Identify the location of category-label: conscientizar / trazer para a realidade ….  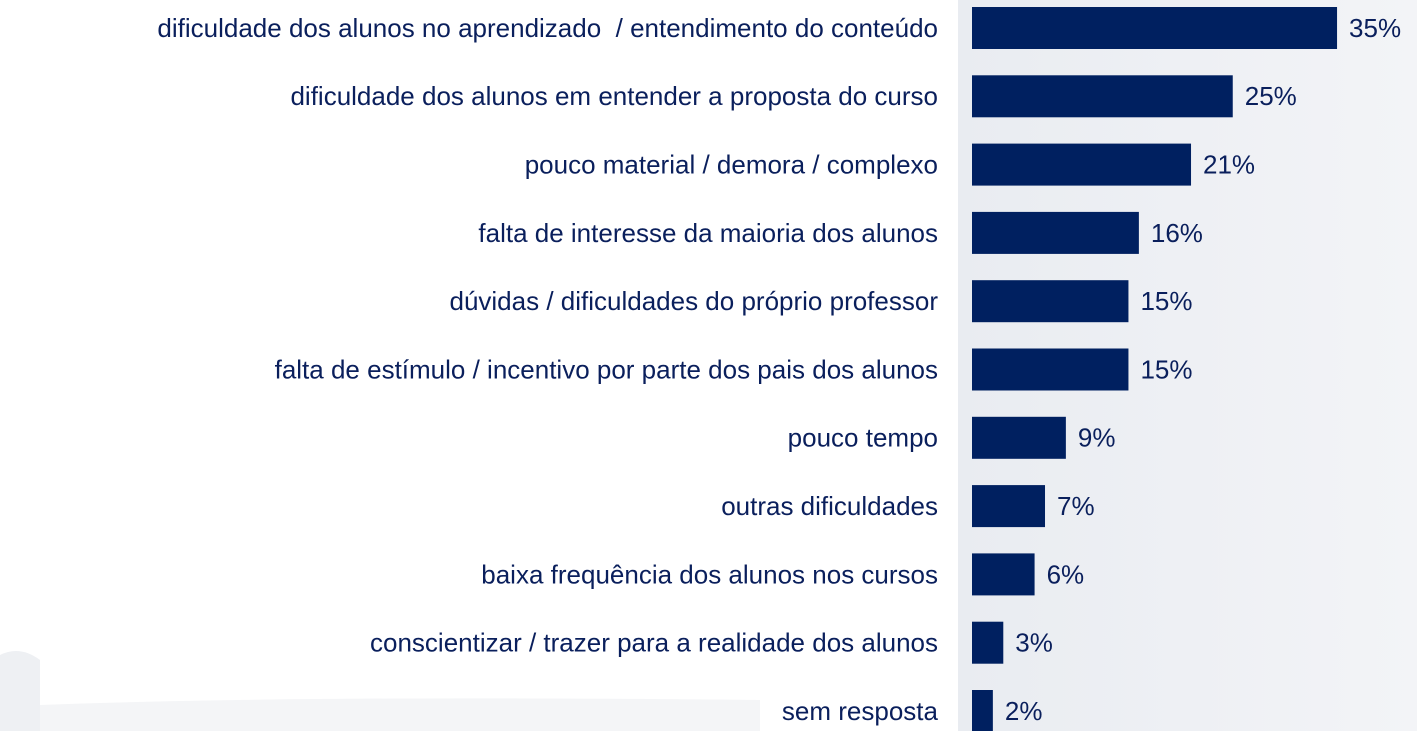
(654, 643).